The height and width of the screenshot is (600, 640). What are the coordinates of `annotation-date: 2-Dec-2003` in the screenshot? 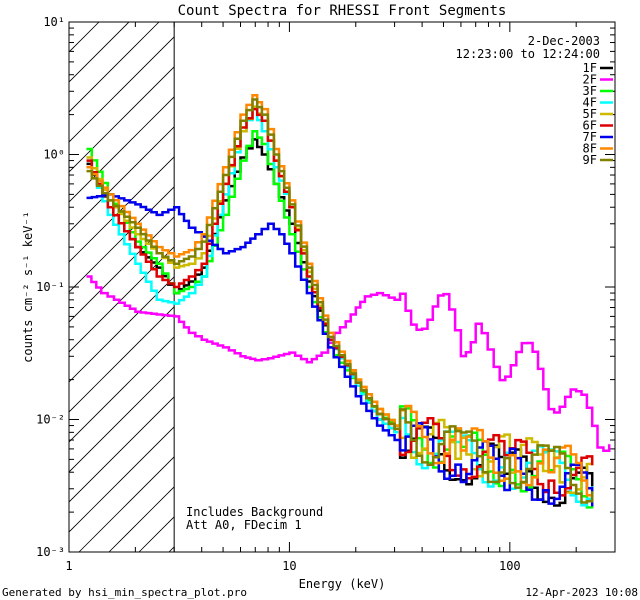 It's located at (564, 41).